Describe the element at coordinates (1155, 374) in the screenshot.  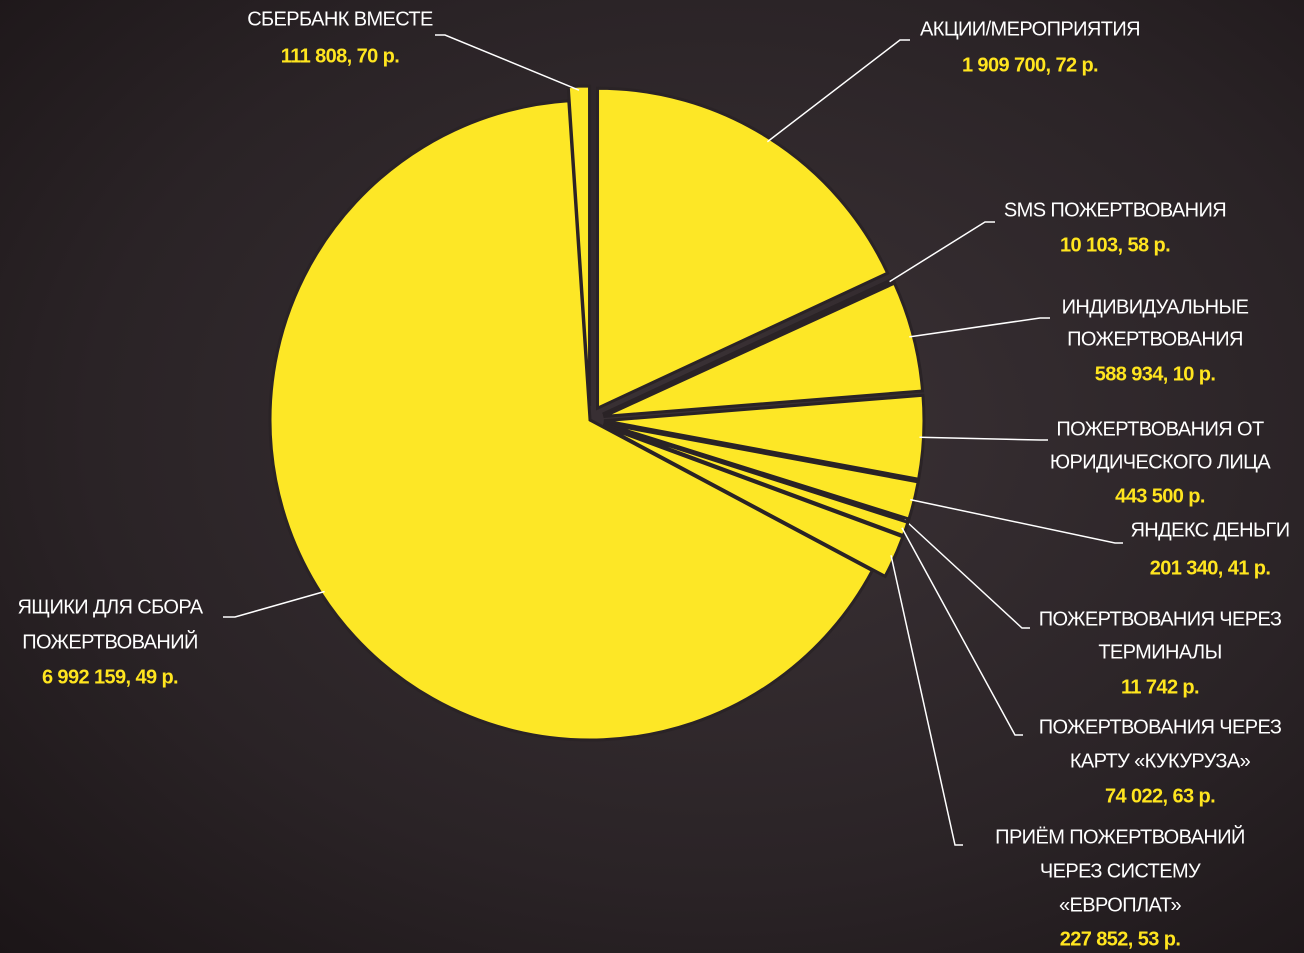
I see `value-label: 588 934, 10 р.` at that location.